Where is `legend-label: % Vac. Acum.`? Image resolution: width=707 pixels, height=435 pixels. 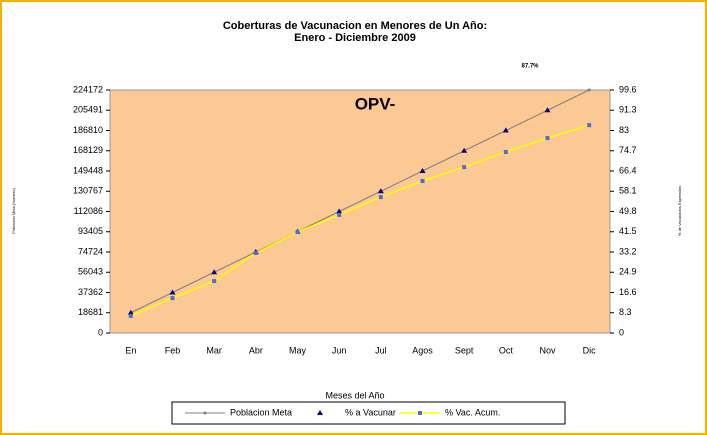 legend-label: % Vac. Acum. is located at coordinates (472, 412).